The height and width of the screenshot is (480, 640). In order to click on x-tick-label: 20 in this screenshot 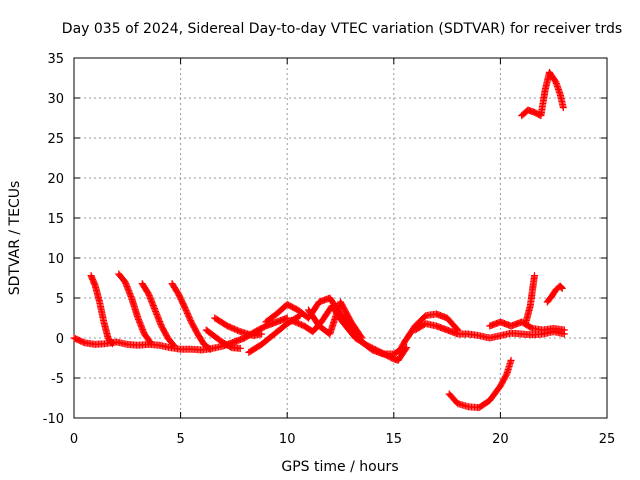, I will do `click(500, 439)`.